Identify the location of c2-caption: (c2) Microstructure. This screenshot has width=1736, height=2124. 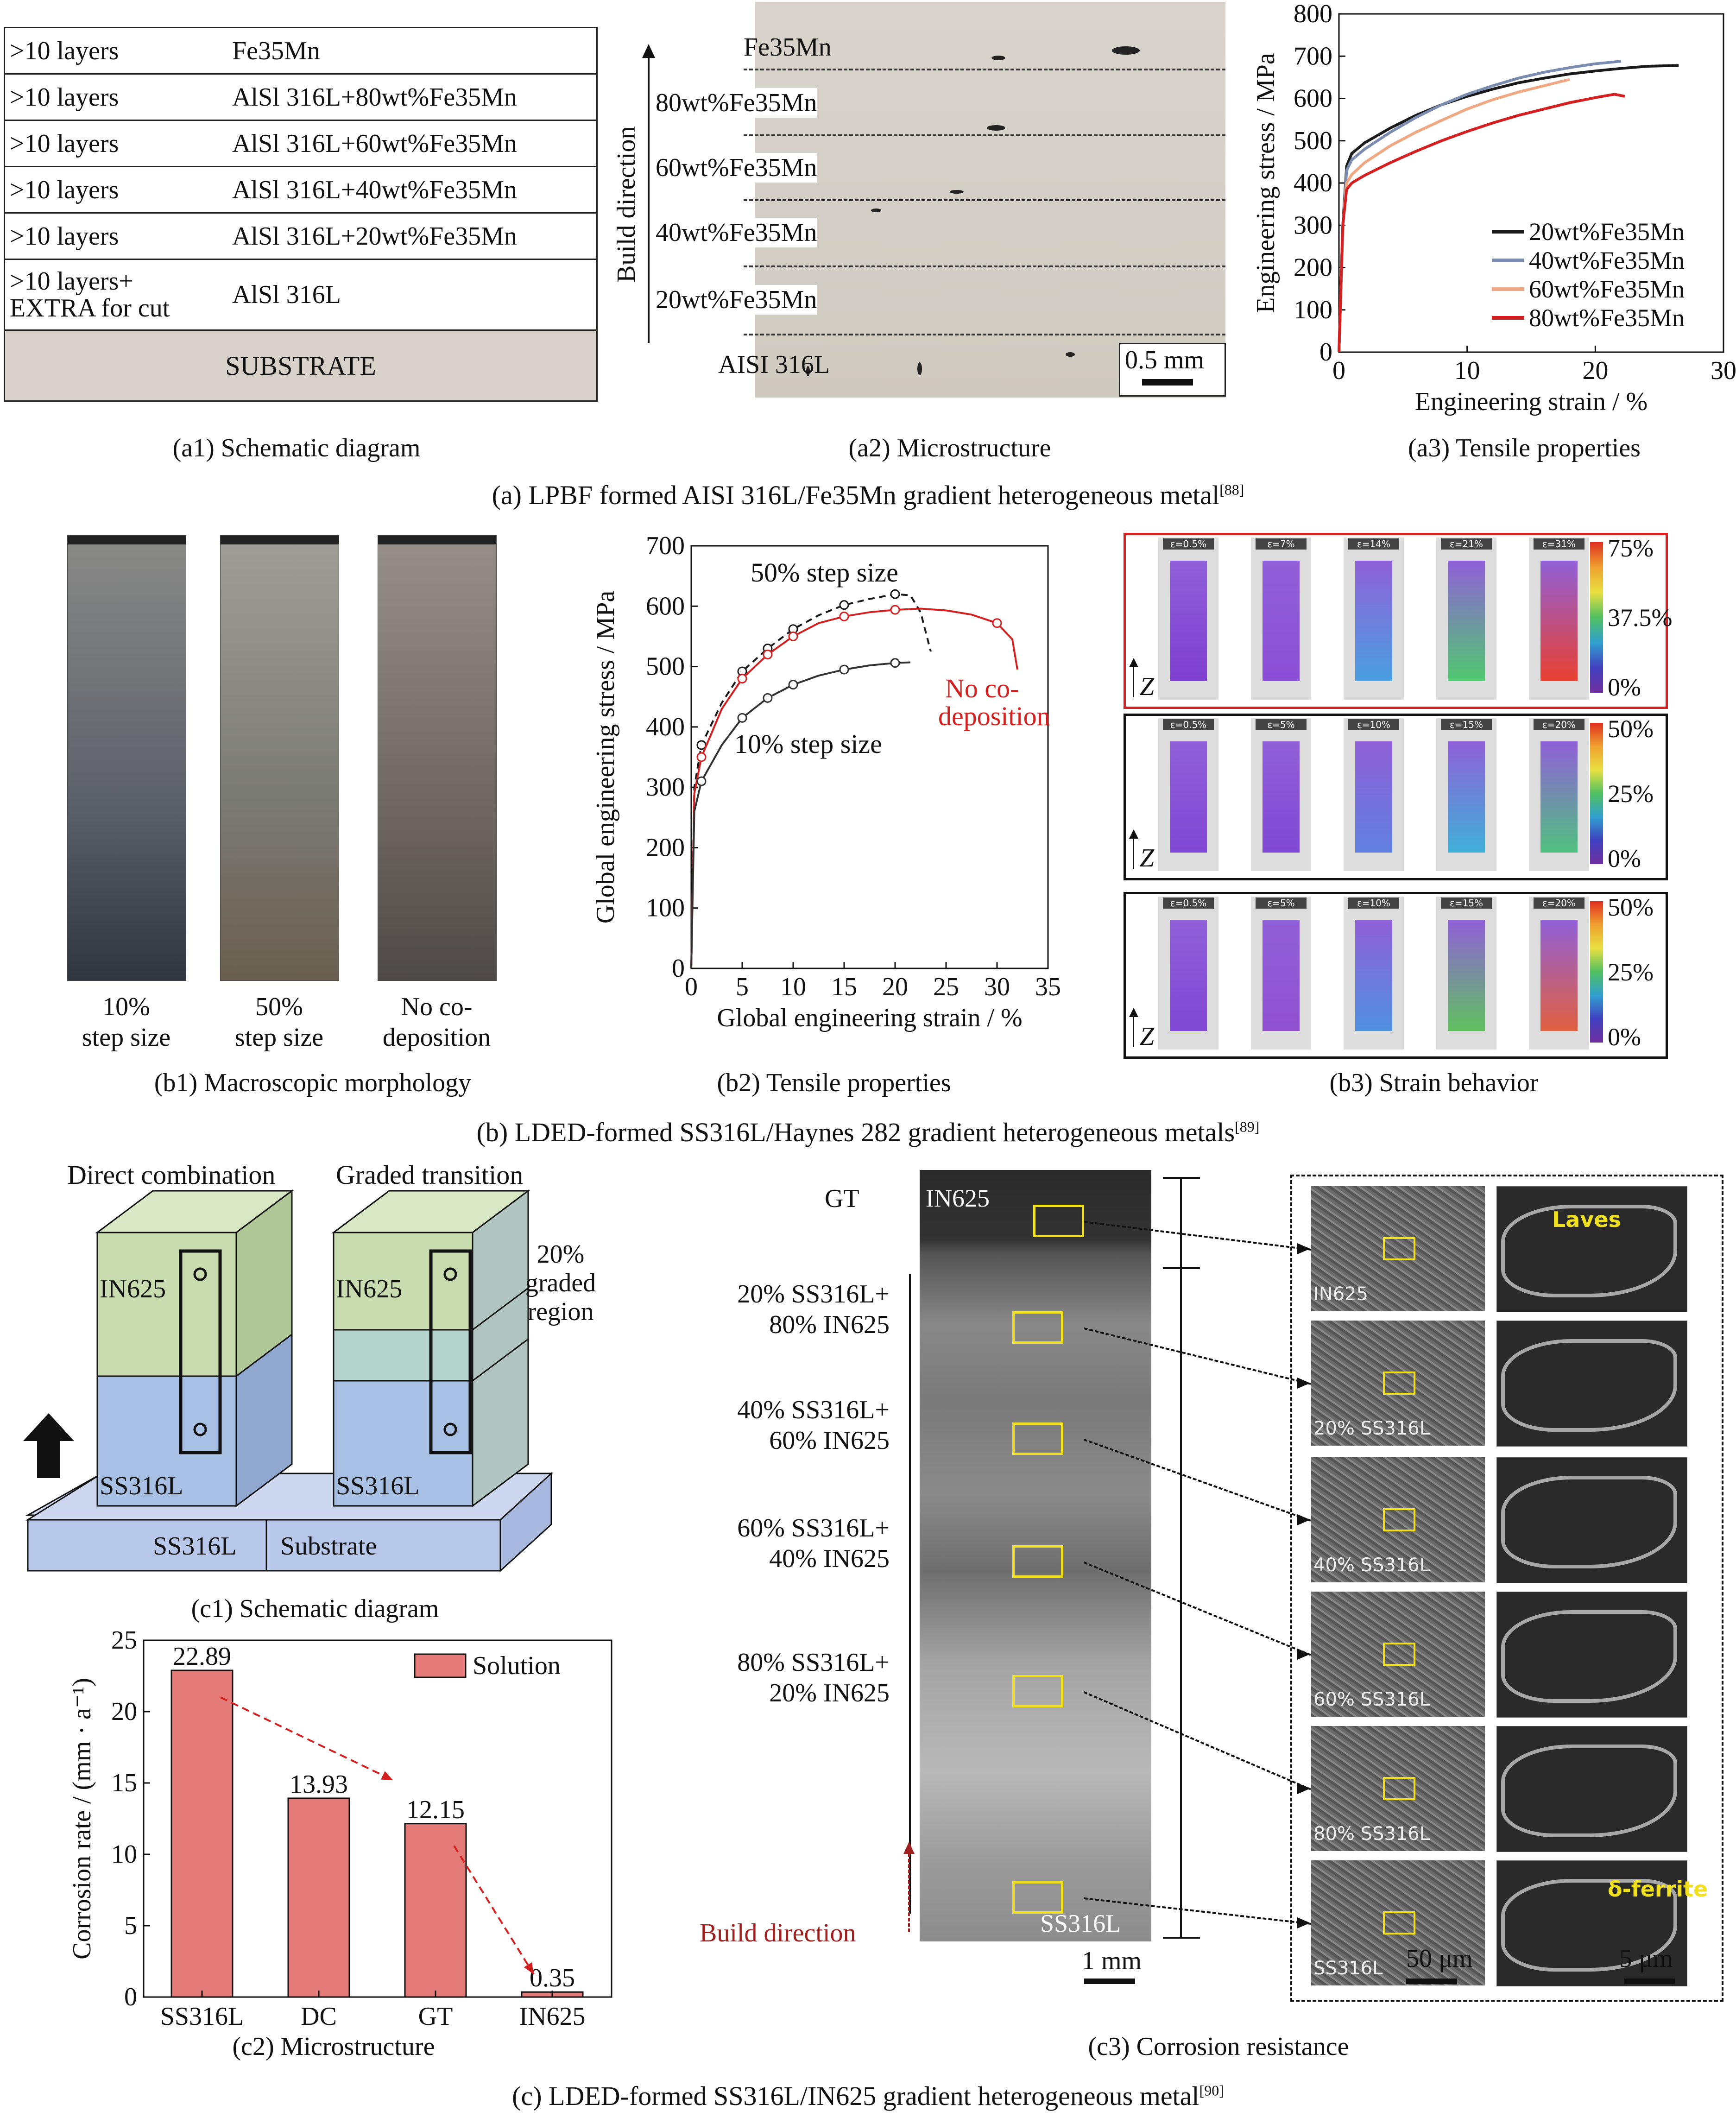
(333, 2046).